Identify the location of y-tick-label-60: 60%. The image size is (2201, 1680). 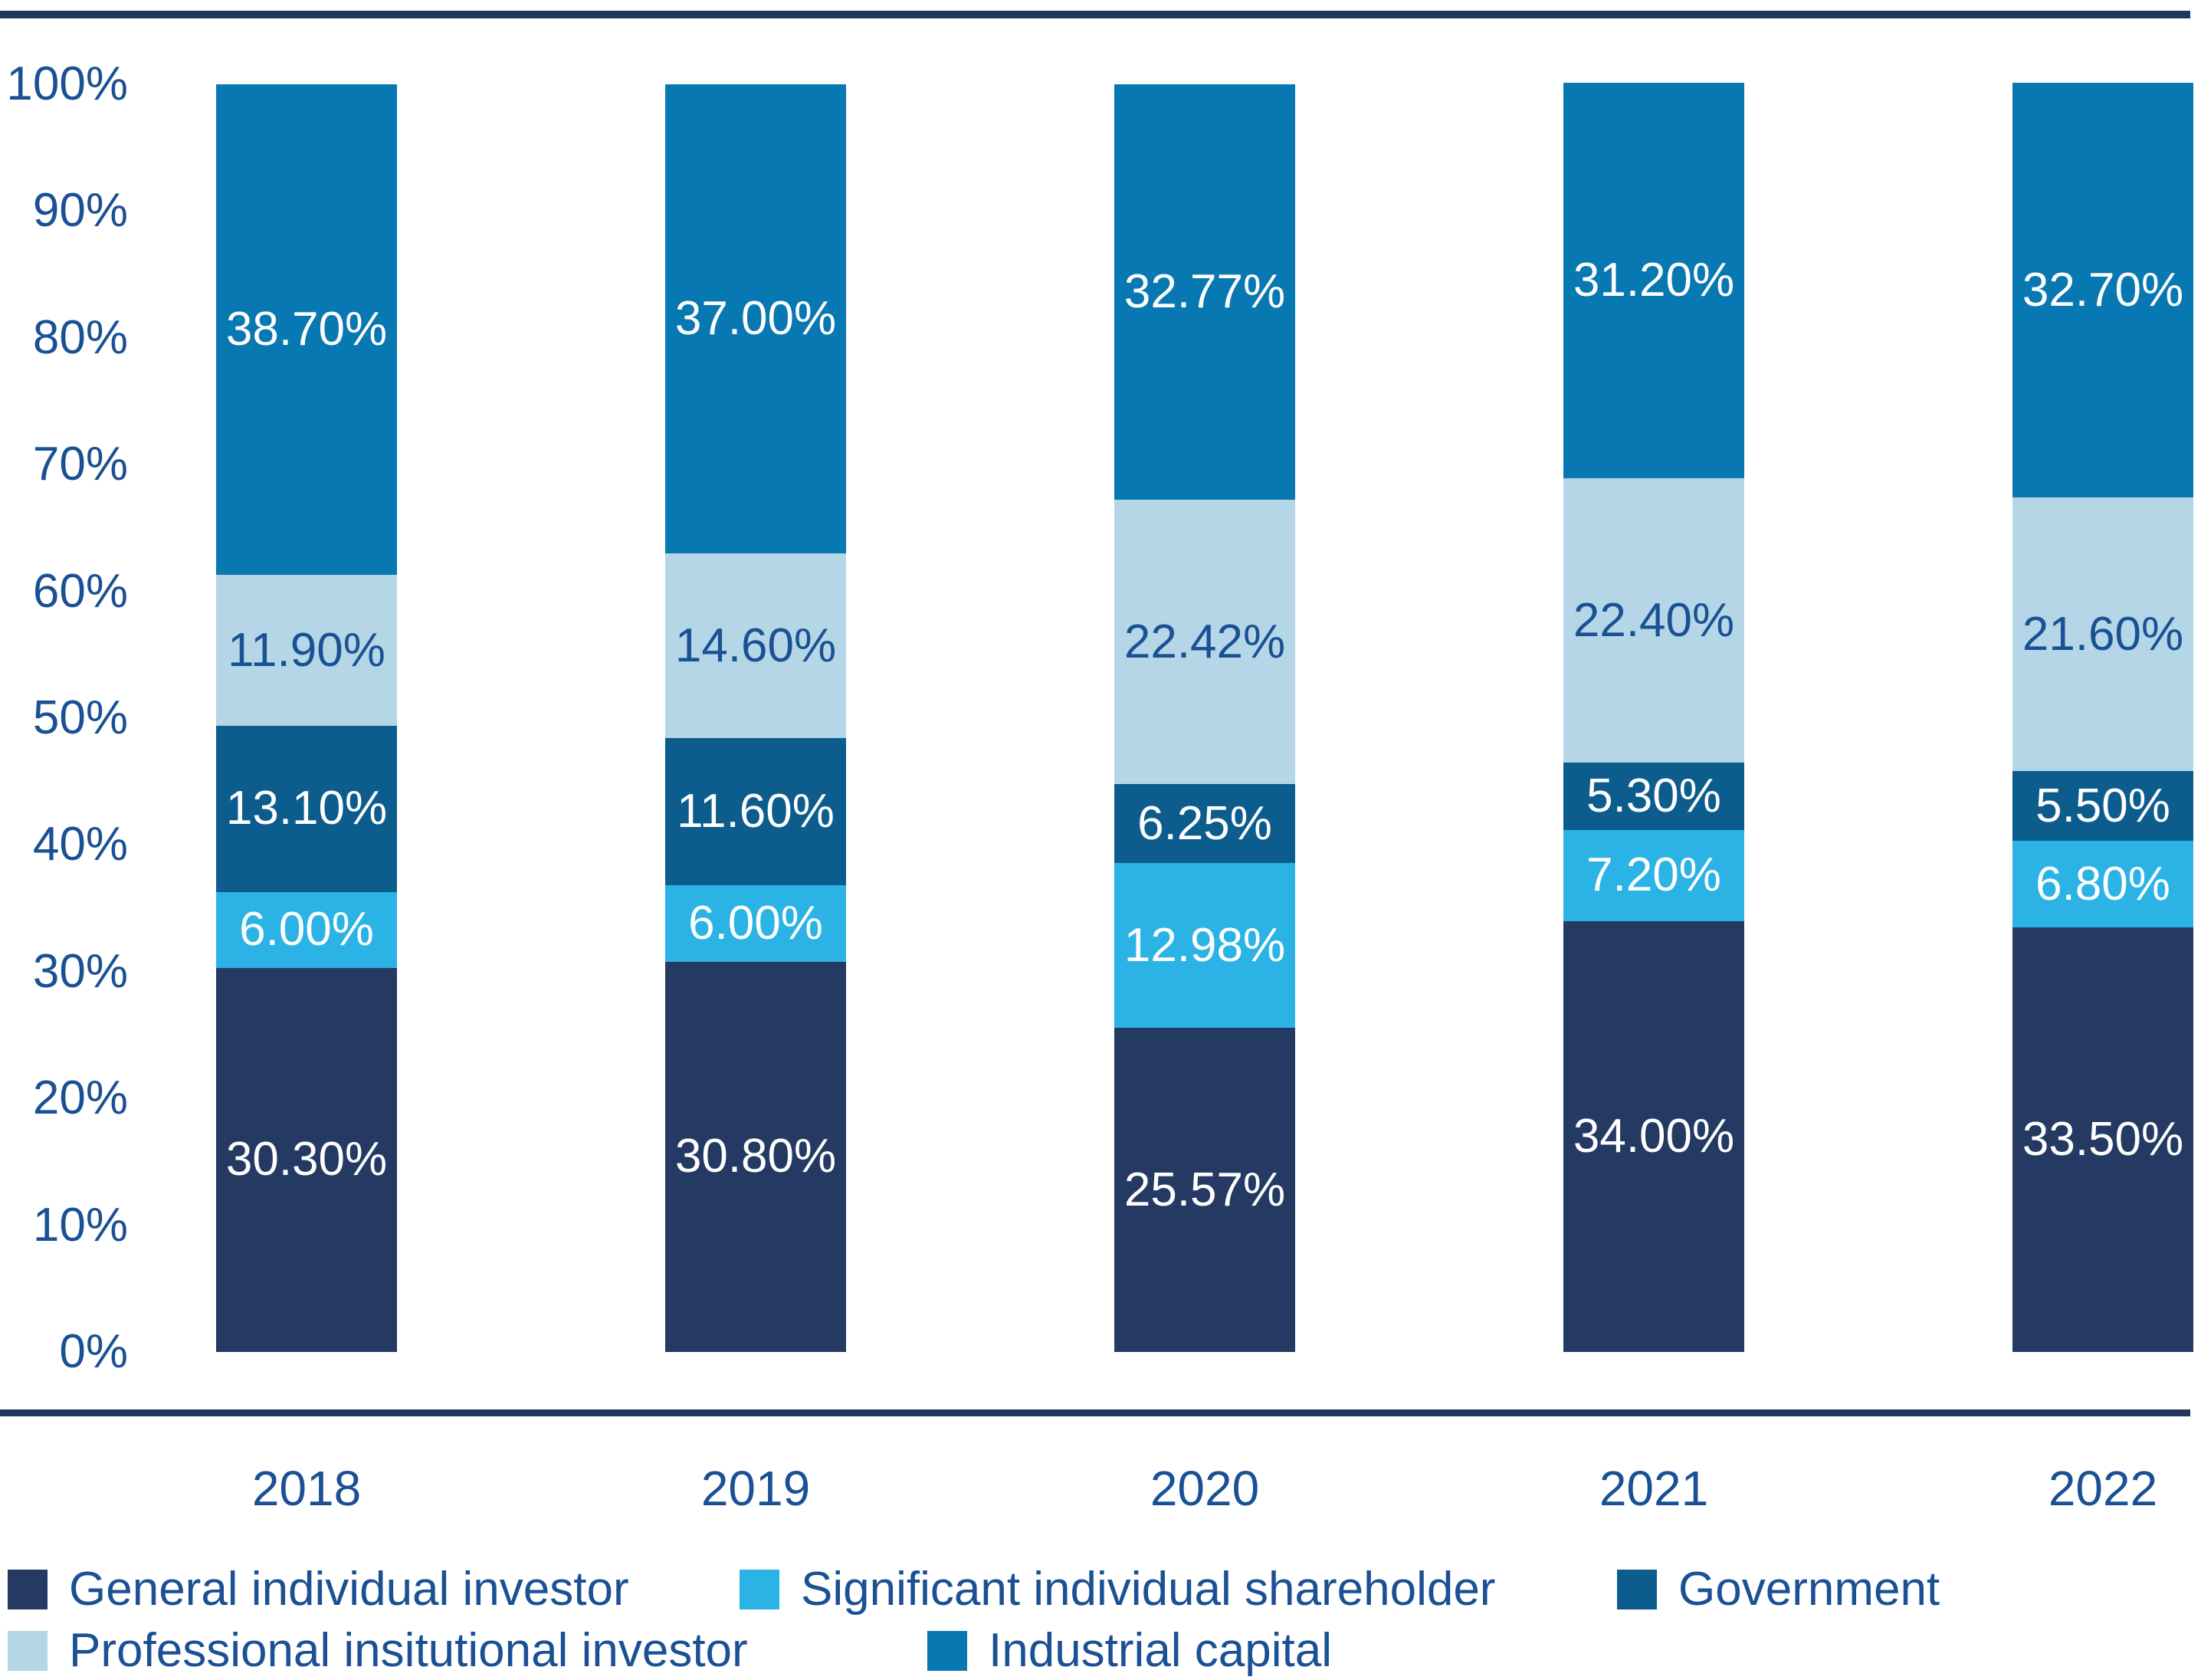
(80, 591).